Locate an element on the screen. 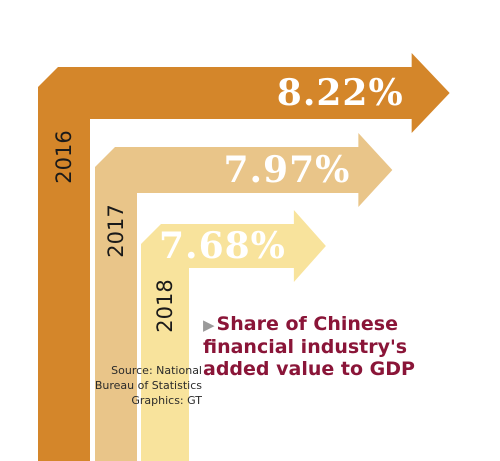 This screenshot has width=500, height=461. year-labels: 2016 2017 2018 is located at coordinates (114, 231).